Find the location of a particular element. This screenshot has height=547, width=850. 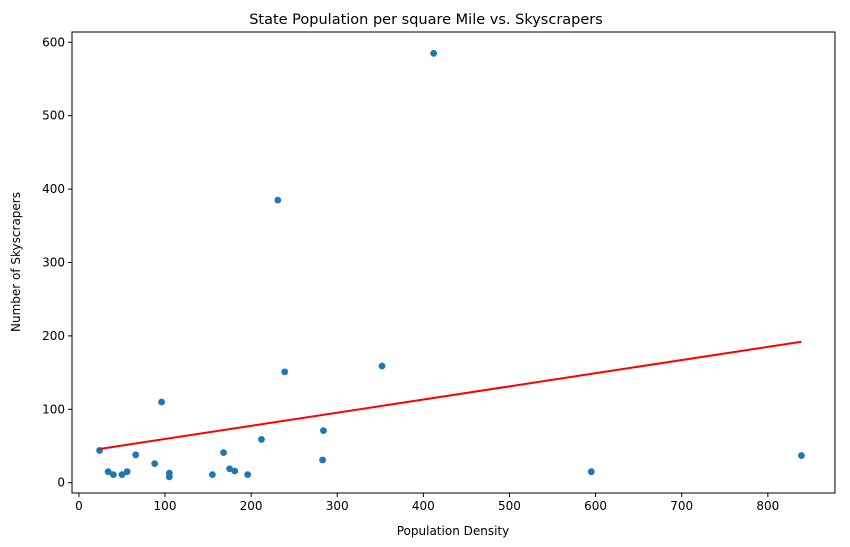

x-axis-title: Population Density is located at coordinates (453, 531).